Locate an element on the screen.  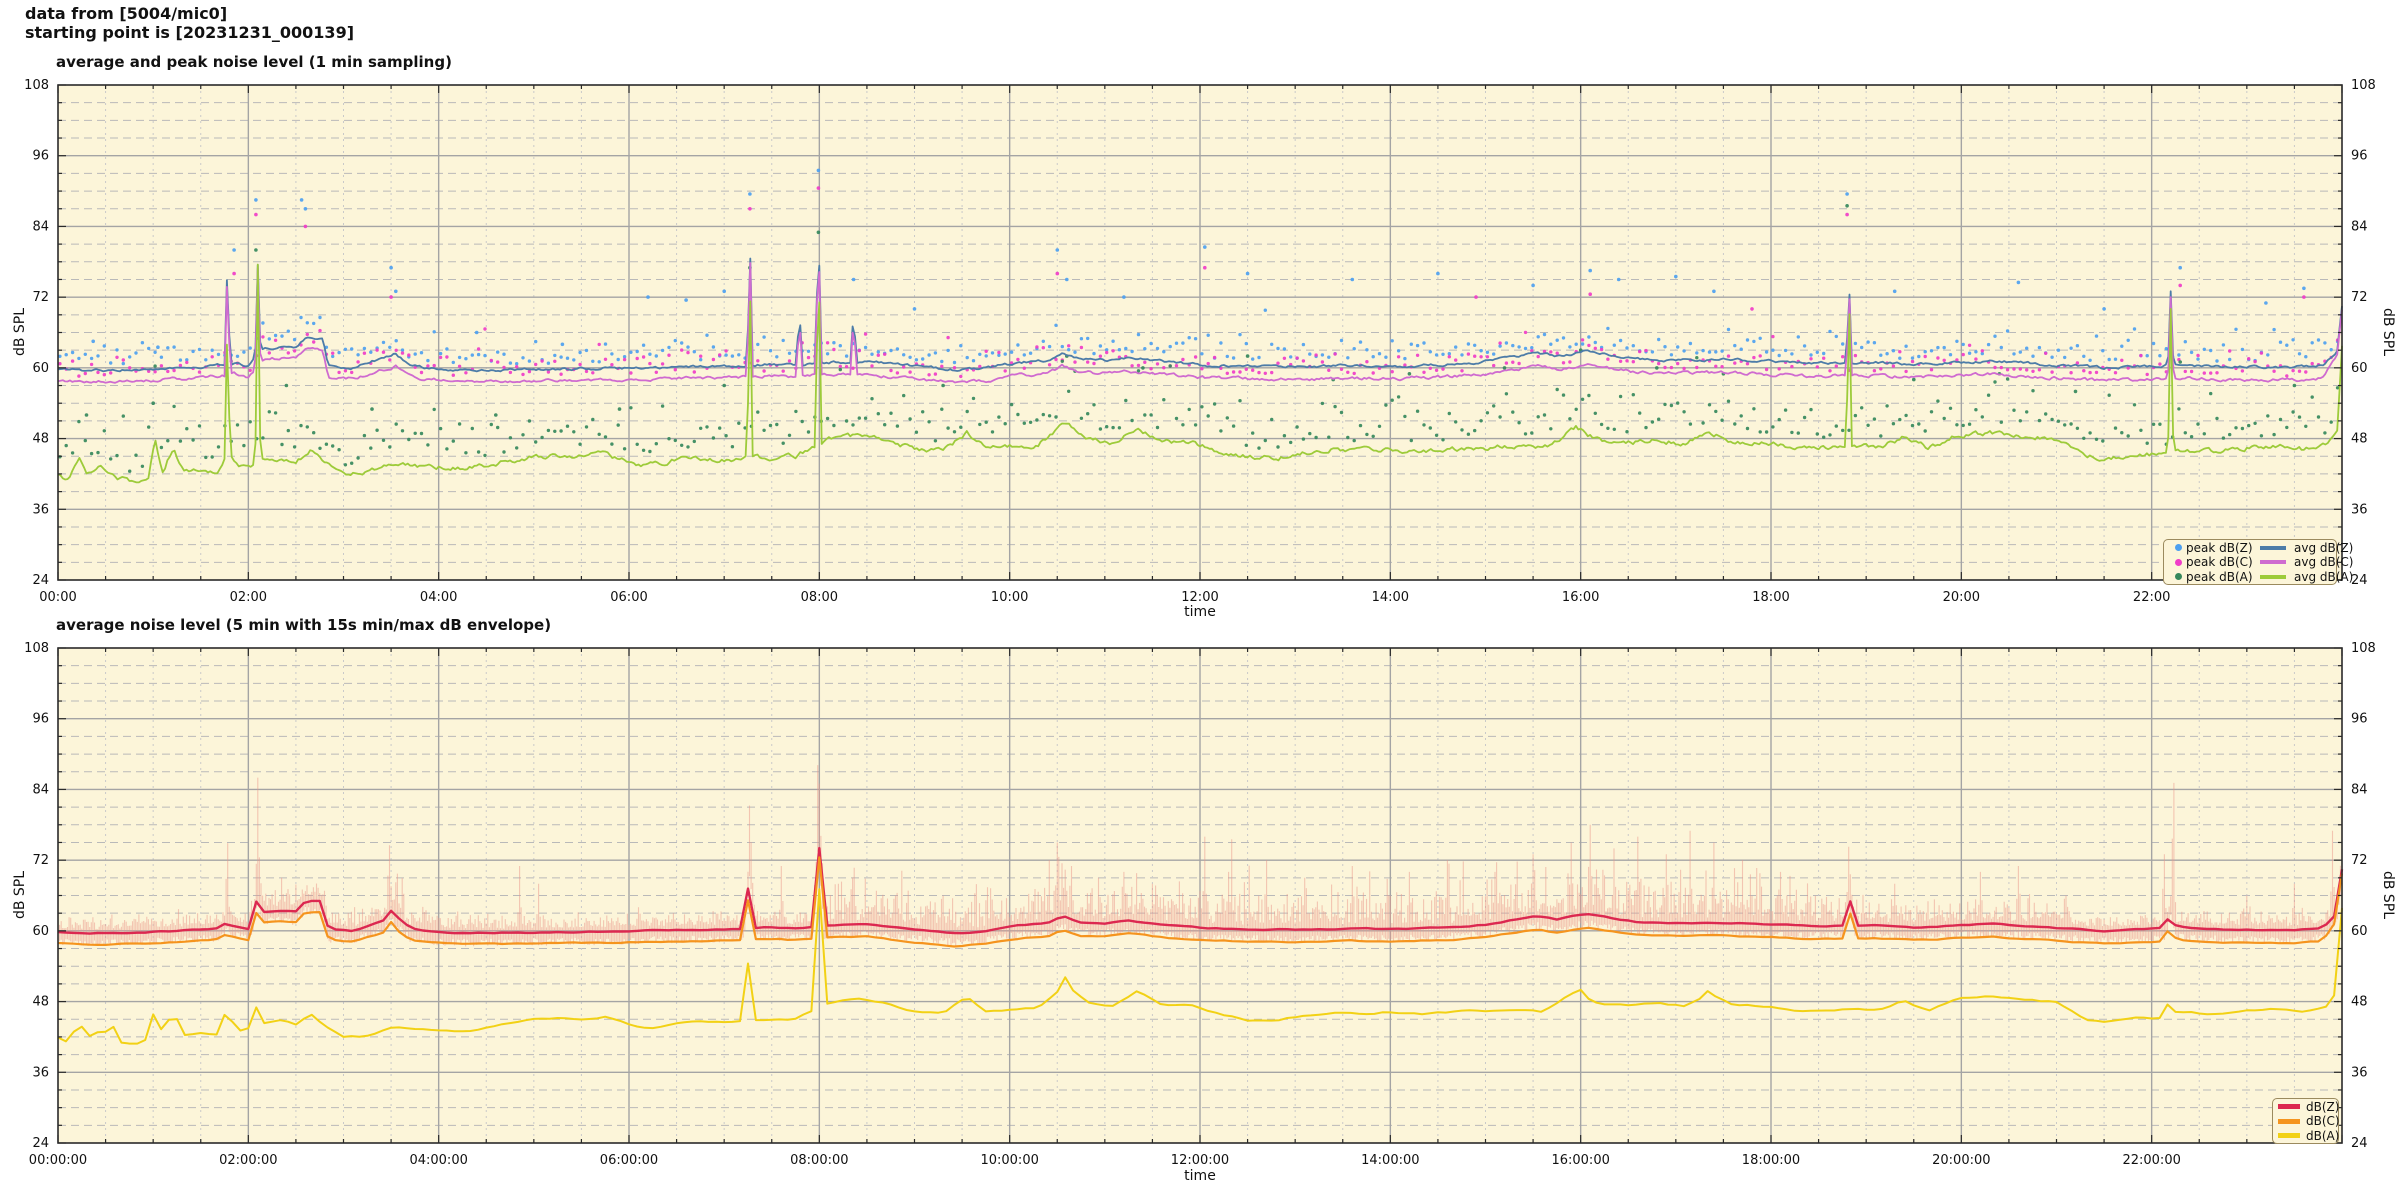
legend-label: peak dB(C) is located at coordinates (2219, 562).